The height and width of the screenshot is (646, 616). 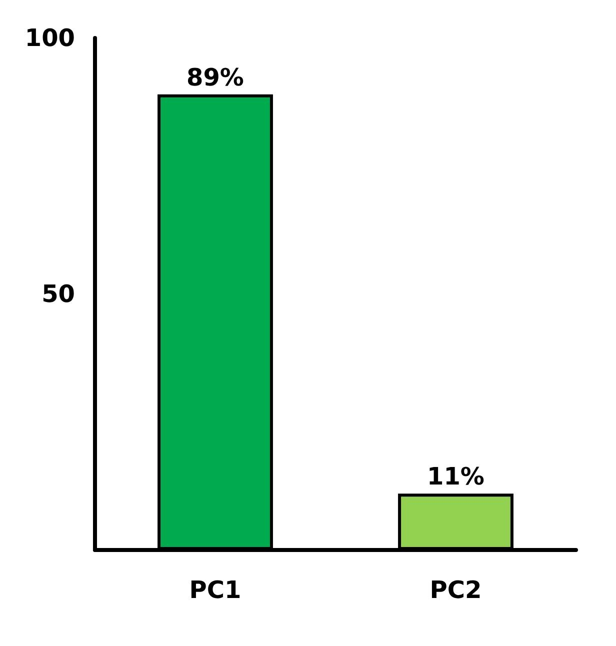 What do you see at coordinates (58, 294) in the screenshot?
I see `y-tick-label: 50` at bounding box center [58, 294].